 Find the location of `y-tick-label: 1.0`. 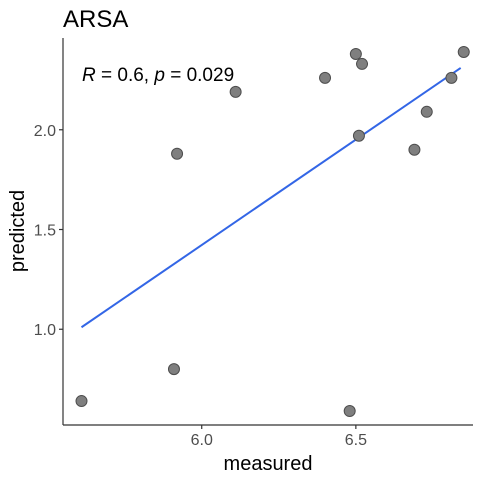

y-tick-label: 1.0 is located at coordinates (45, 330).